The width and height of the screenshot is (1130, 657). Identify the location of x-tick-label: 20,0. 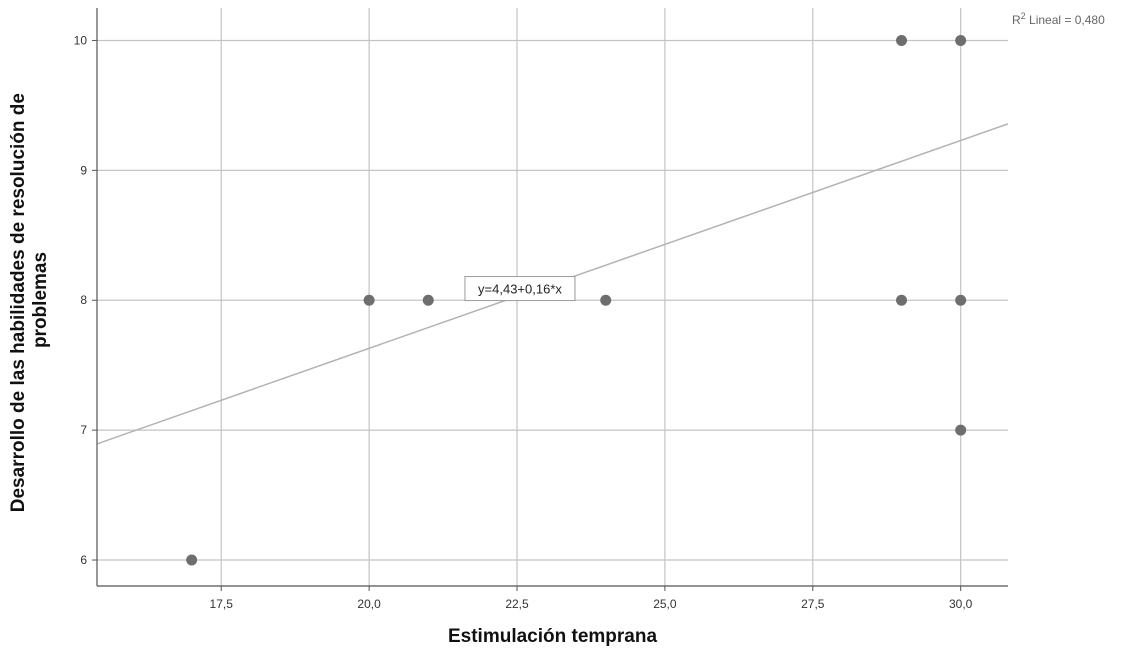
(369, 604).